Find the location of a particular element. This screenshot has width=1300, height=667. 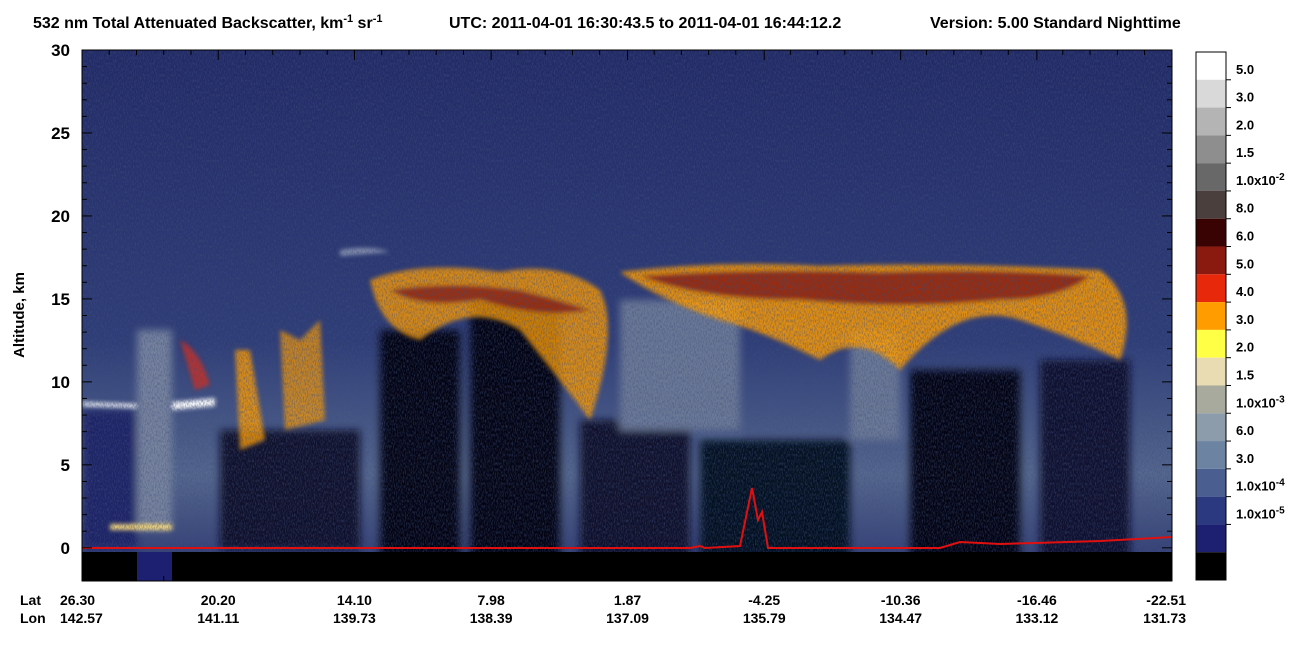

y-tick-label: 25 is located at coordinates (60, 133).